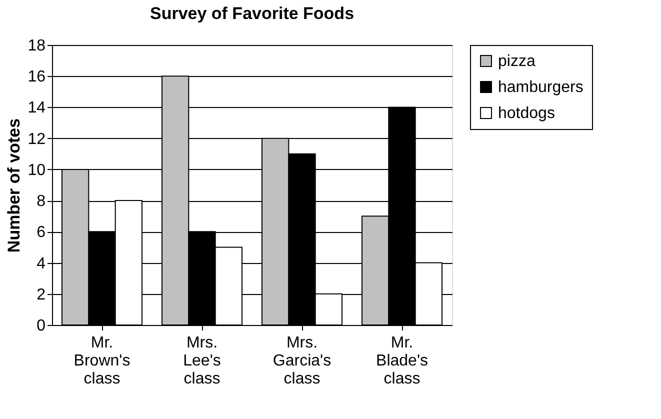  I want to click on legend-label: hotdogs, so click(526, 113).